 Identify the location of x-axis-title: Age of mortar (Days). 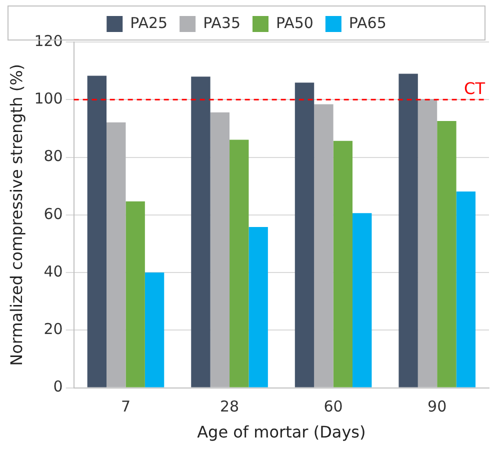
(281, 432).